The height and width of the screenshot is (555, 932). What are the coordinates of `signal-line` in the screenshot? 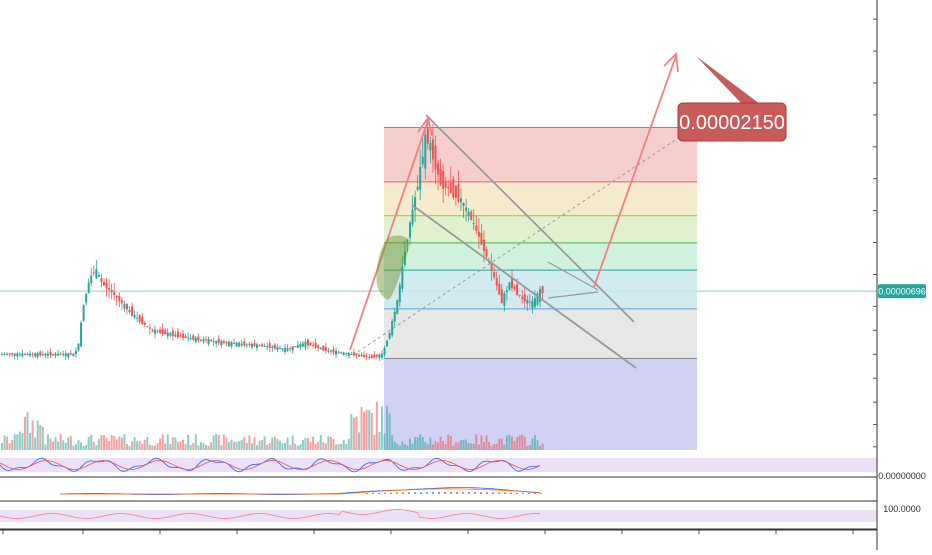 It's located at (300, 491).